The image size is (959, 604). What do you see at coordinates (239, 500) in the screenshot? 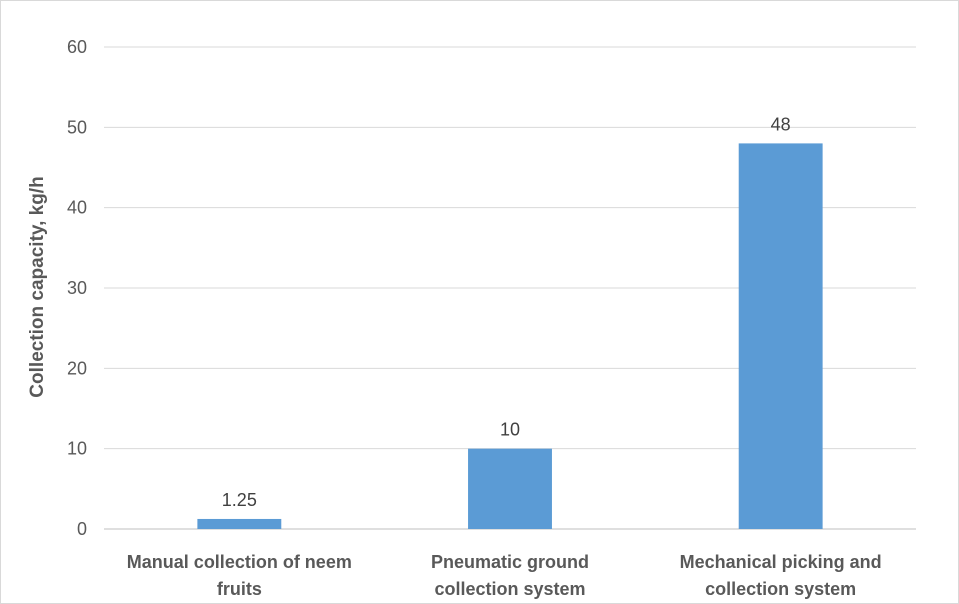
I see `data-label: 1.25` at bounding box center [239, 500].